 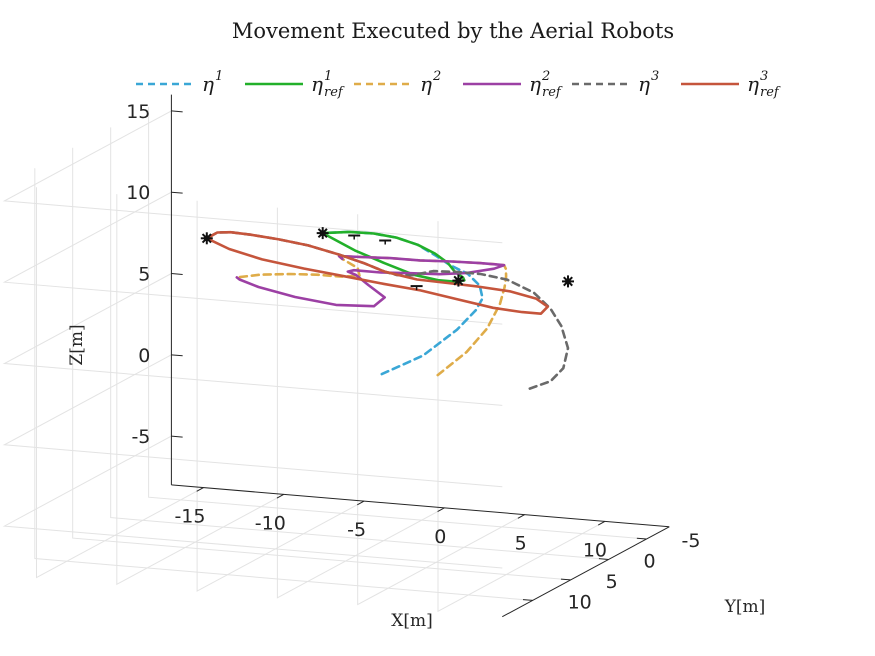 I want to click on series, so click(x=387, y=310).